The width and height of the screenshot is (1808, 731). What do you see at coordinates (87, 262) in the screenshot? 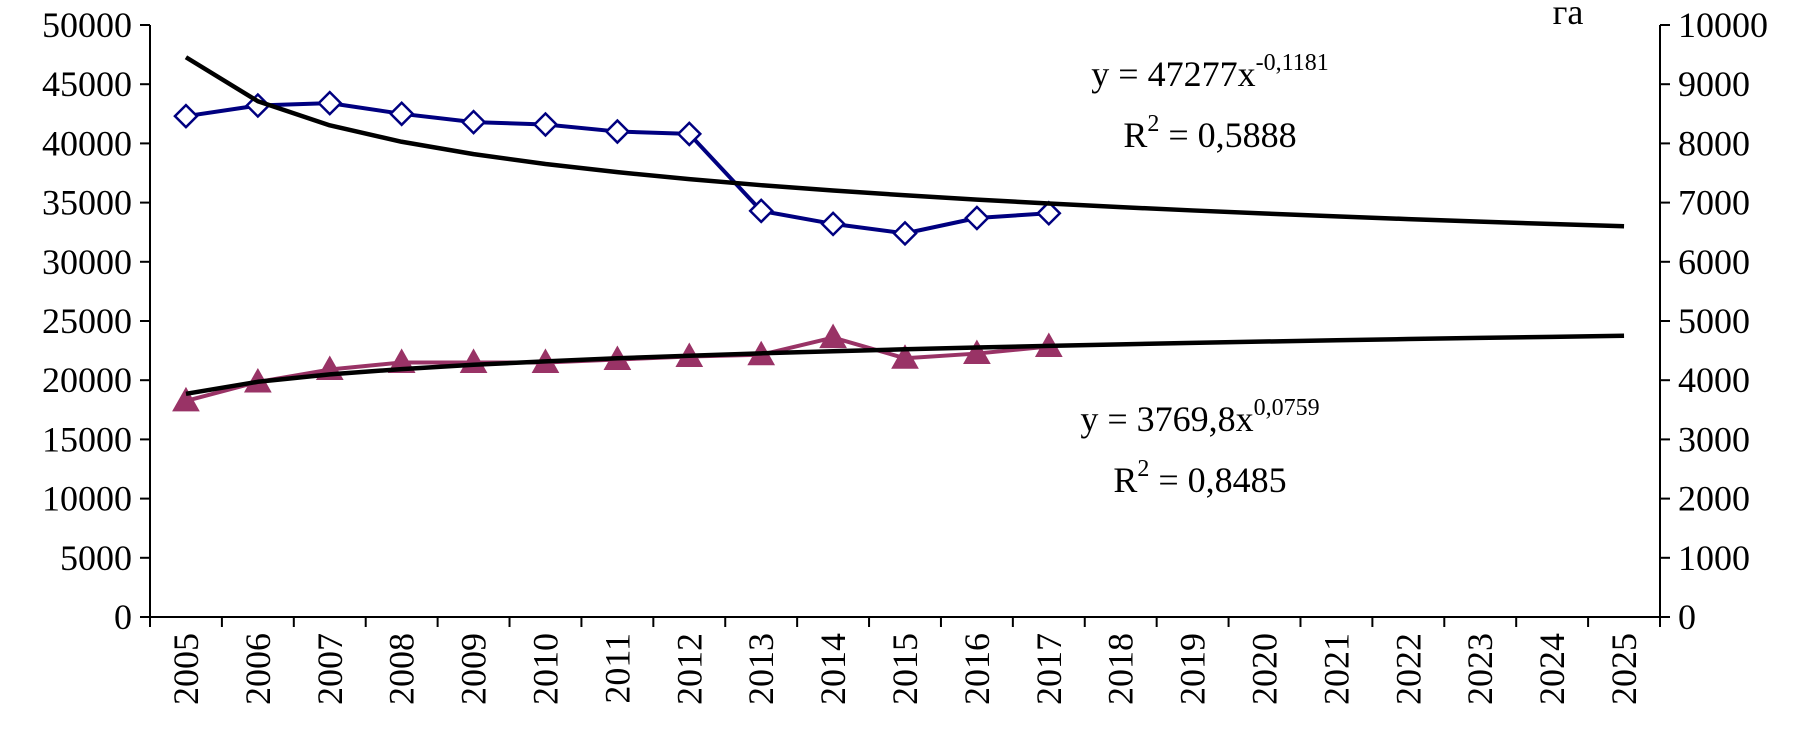
I see `y-tick-label: 30000` at bounding box center [87, 262].